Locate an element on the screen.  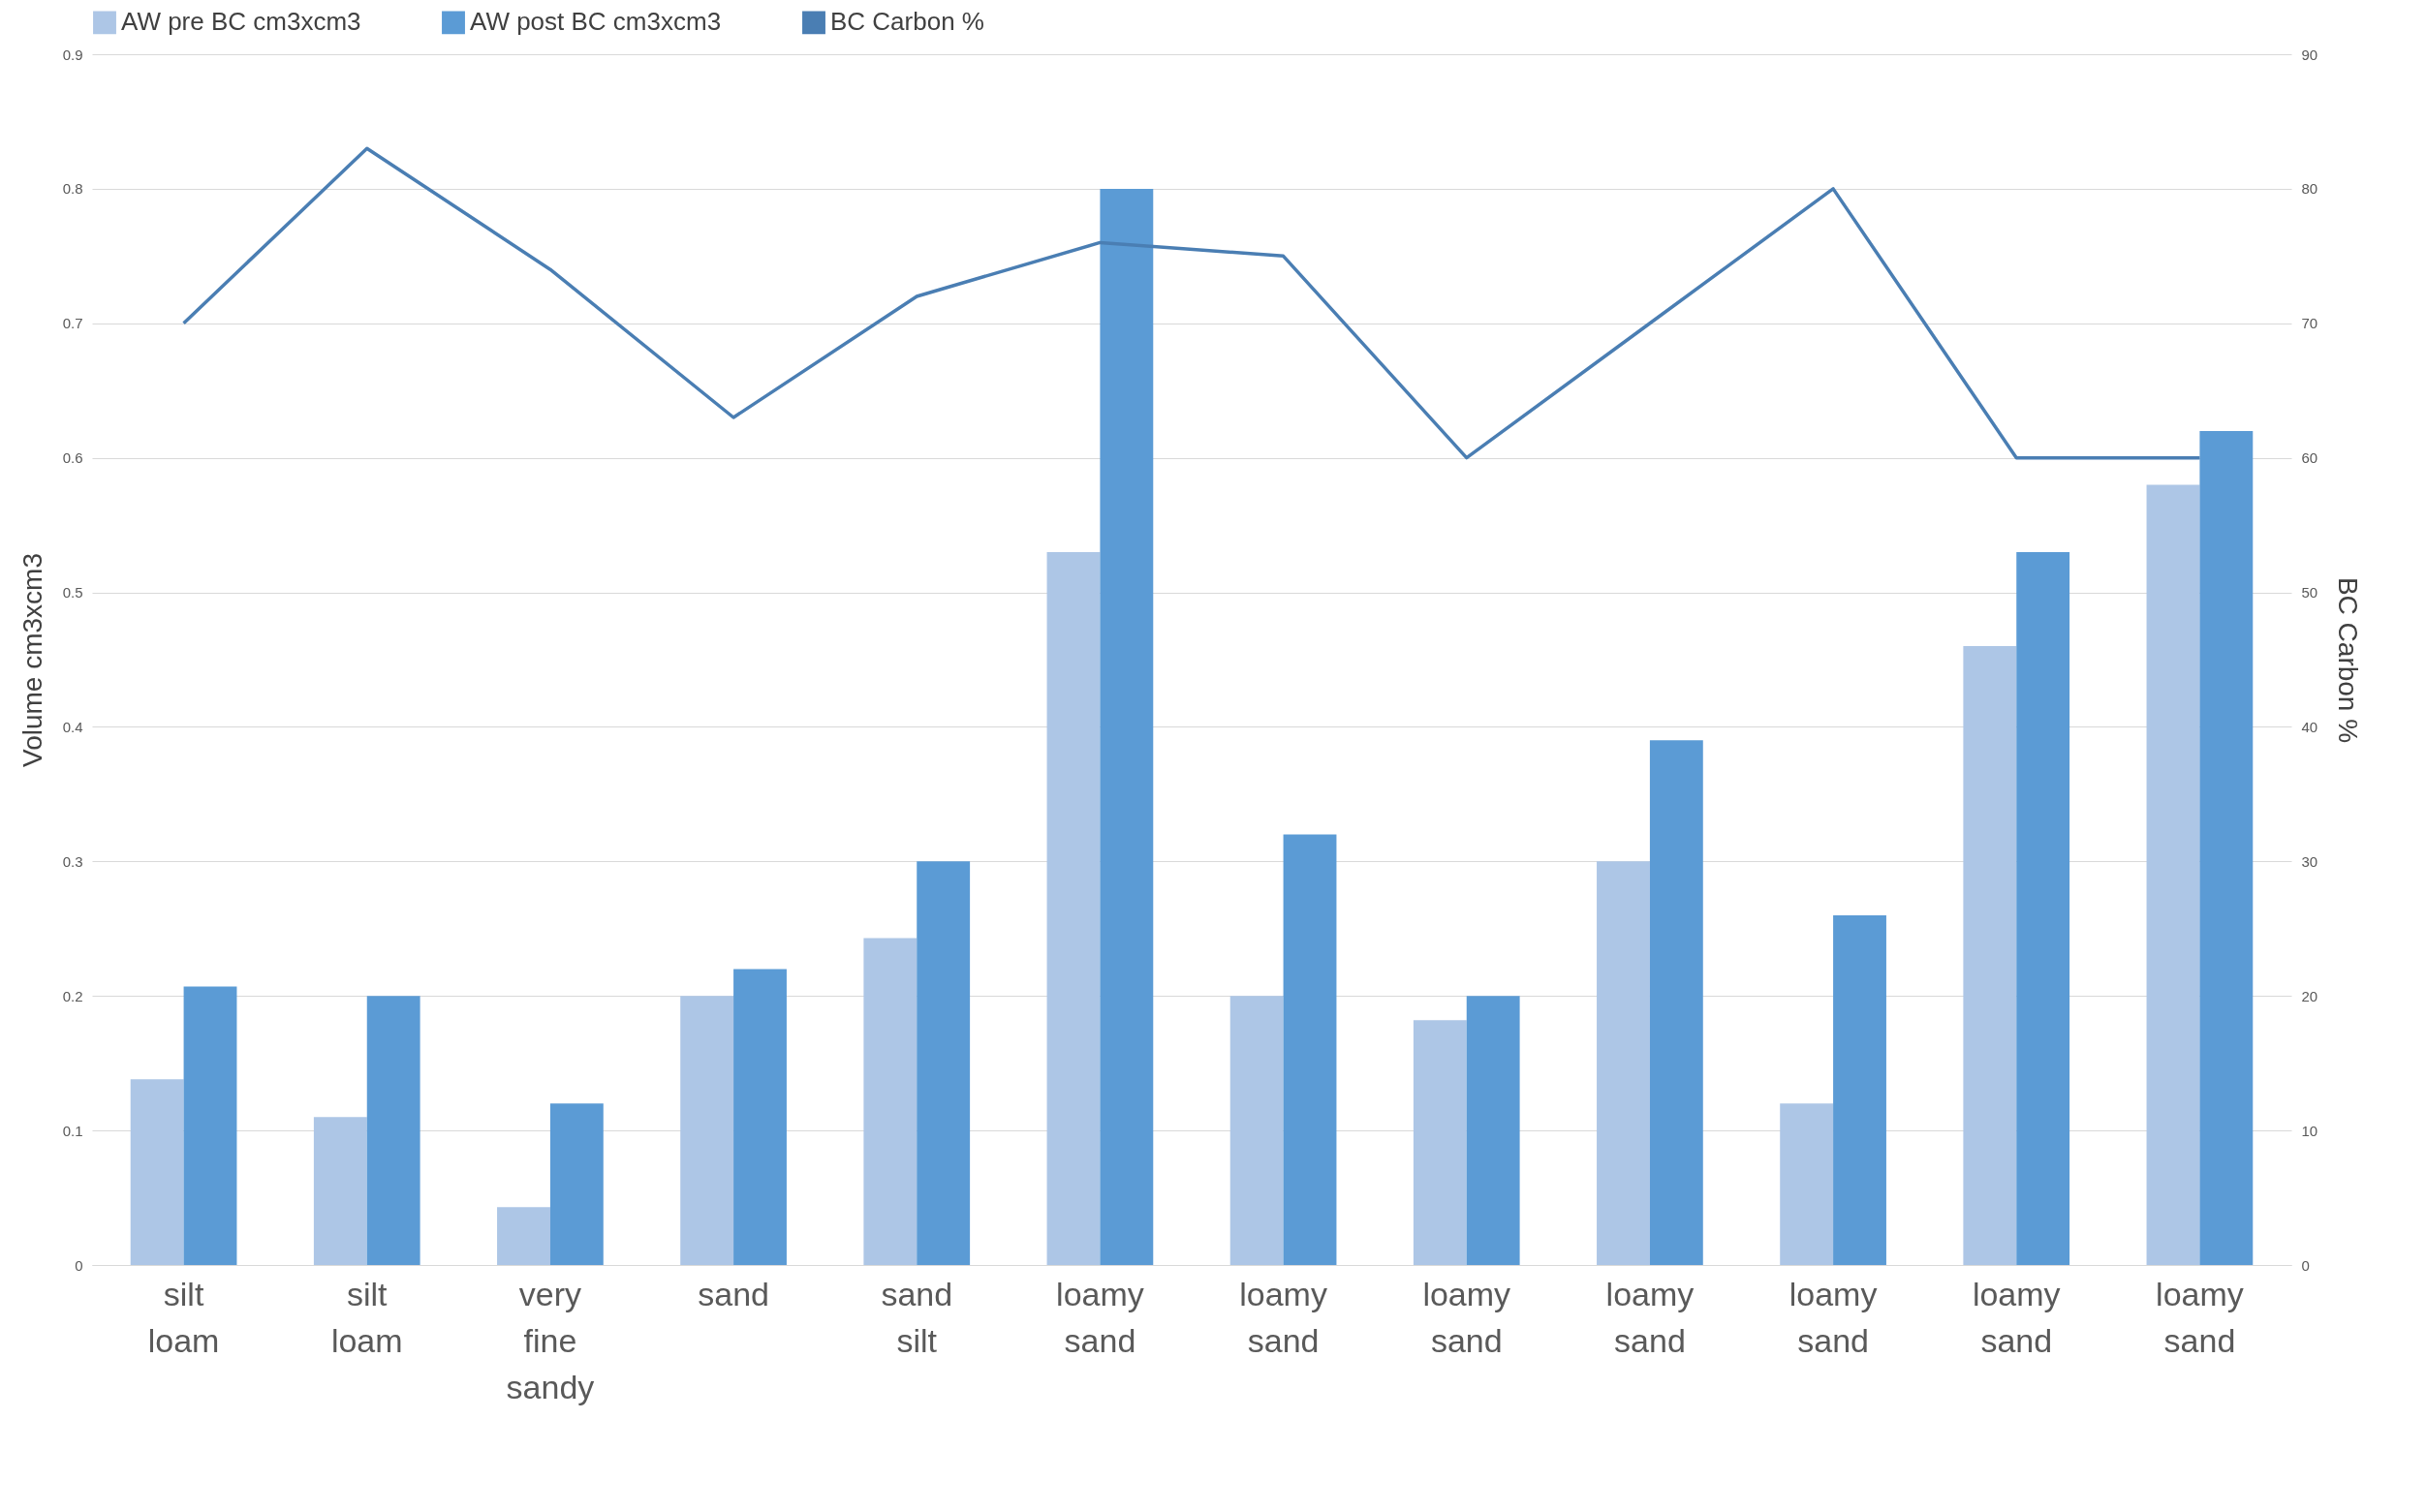
y-tick-label: 0.7 is located at coordinates (72, 323).